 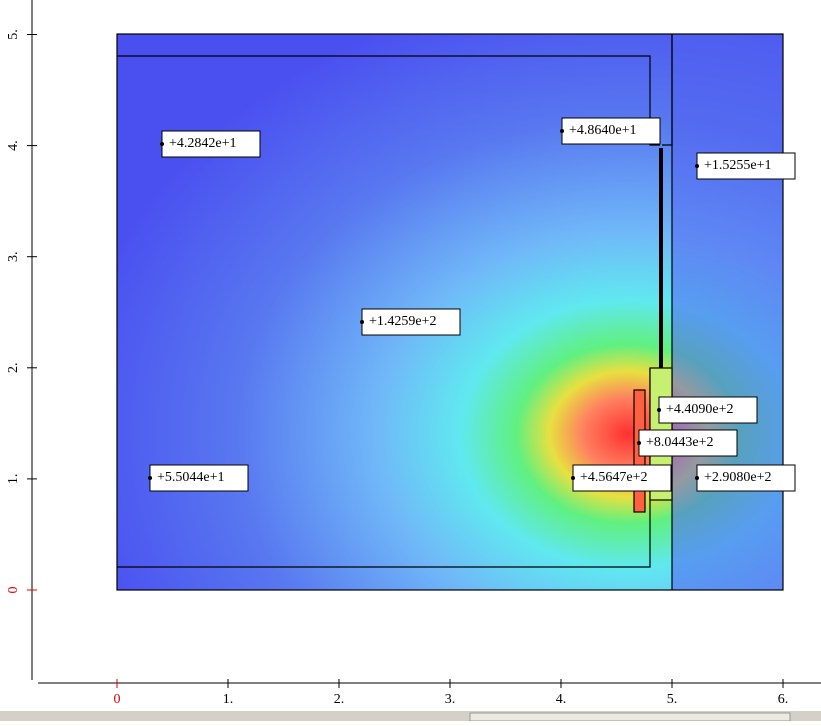 What do you see at coordinates (13, 590) in the screenshot?
I see `y-tick-label: 0` at bounding box center [13, 590].